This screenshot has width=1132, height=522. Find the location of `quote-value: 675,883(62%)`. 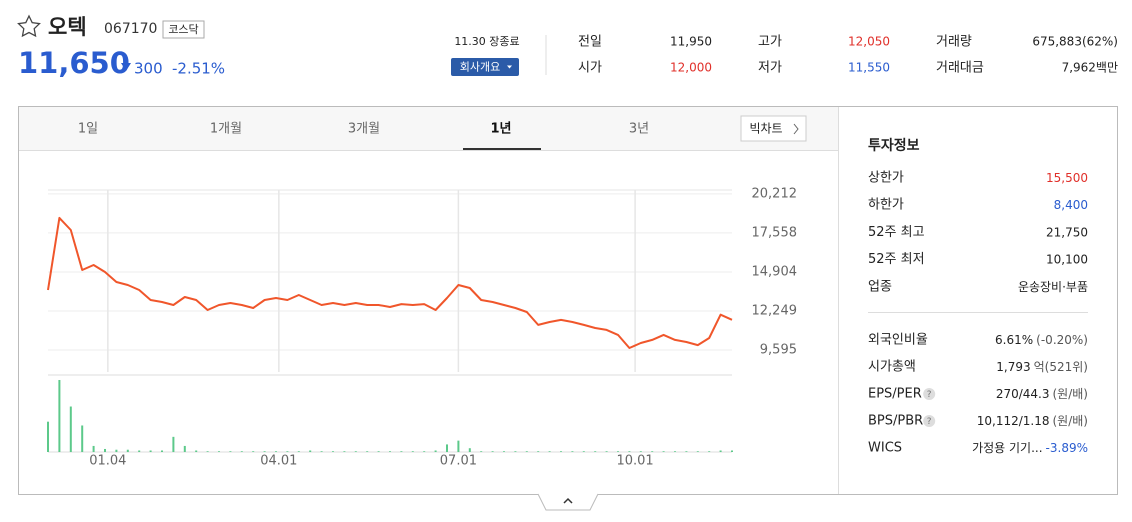

quote-value: 675,883(62%) is located at coordinates (1075, 42).